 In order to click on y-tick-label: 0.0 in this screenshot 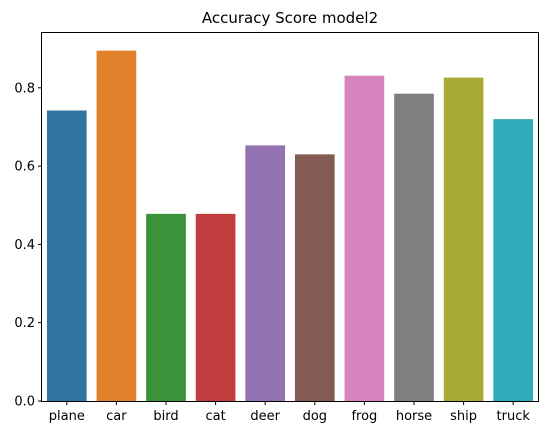, I will do `click(24, 402)`.